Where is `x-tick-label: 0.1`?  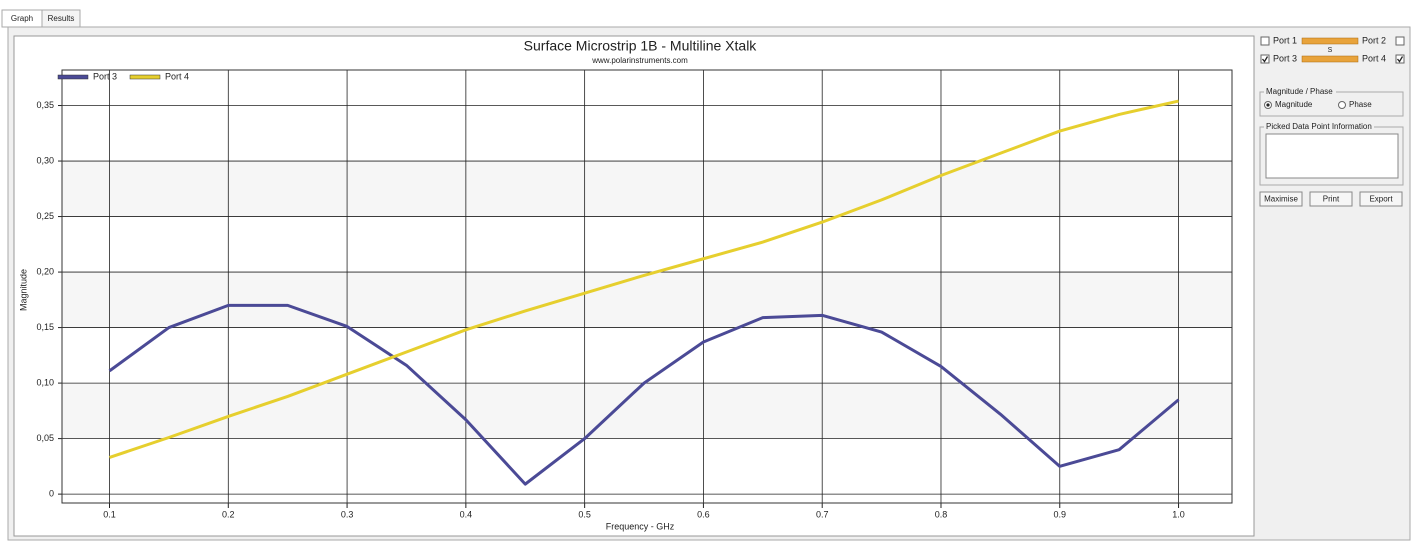 x-tick-label: 0.1 is located at coordinates (109, 514).